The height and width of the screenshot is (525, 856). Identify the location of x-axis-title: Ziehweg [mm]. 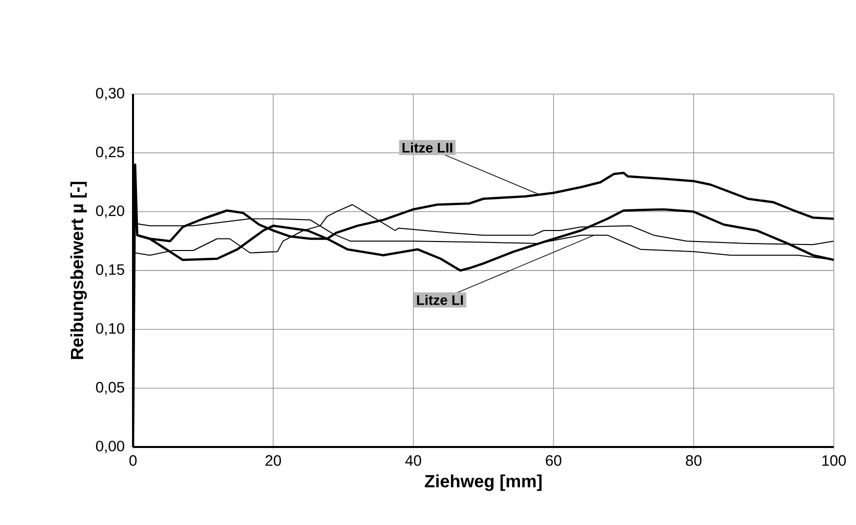
(483, 482).